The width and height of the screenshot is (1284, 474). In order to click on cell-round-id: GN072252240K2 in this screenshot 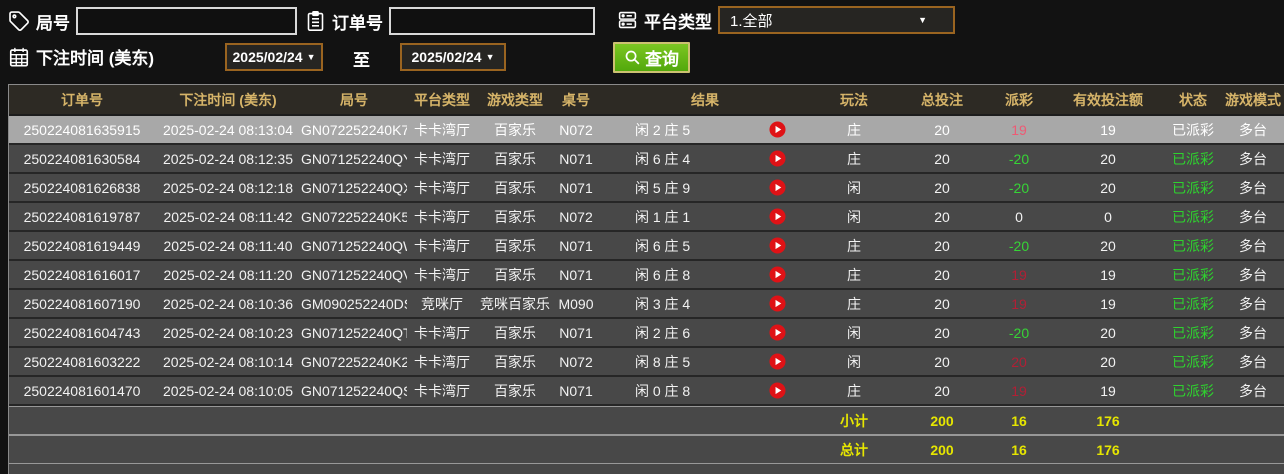, I will do `click(354, 362)`.